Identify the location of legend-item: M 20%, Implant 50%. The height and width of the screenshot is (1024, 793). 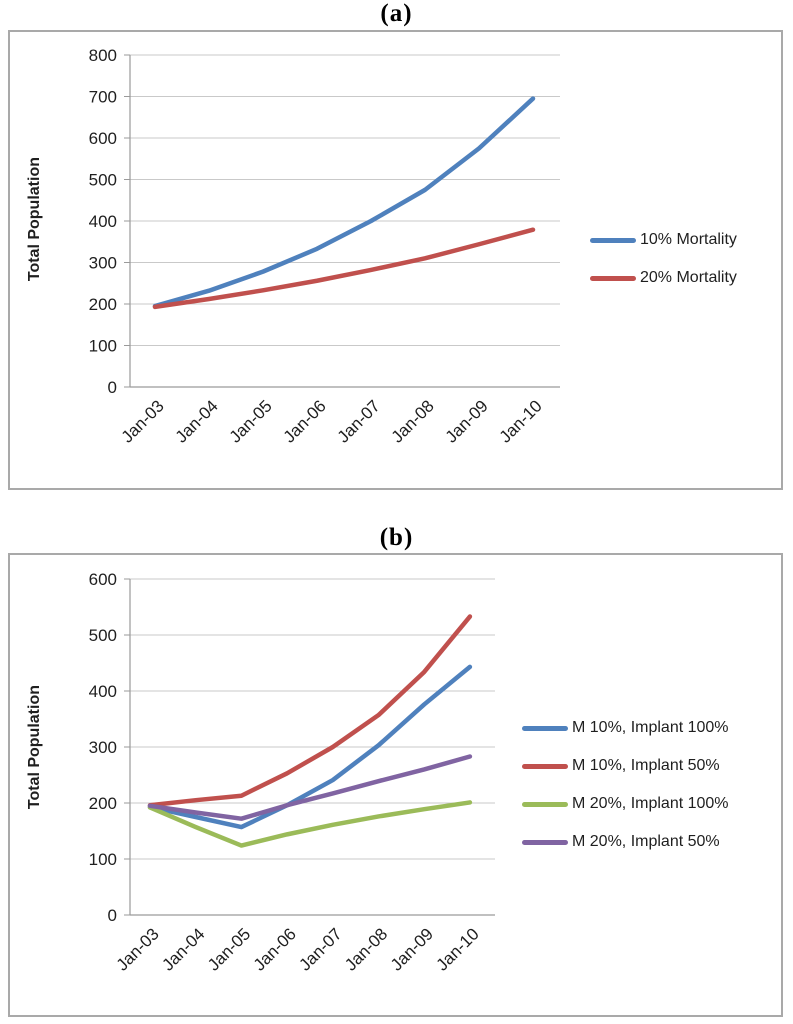
(625, 842).